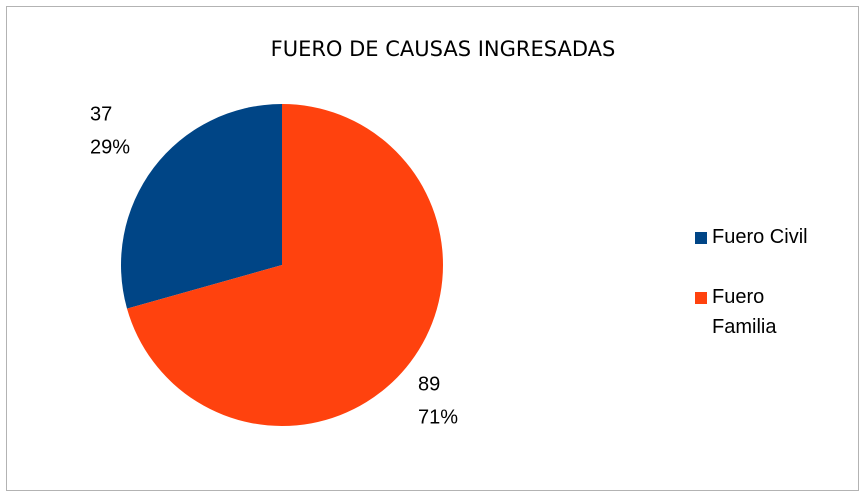 Image resolution: width=865 pixels, height=491 pixels. What do you see at coordinates (760, 237) in the screenshot?
I see `legend-label: Fuero Civil` at bounding box center [760, 237].